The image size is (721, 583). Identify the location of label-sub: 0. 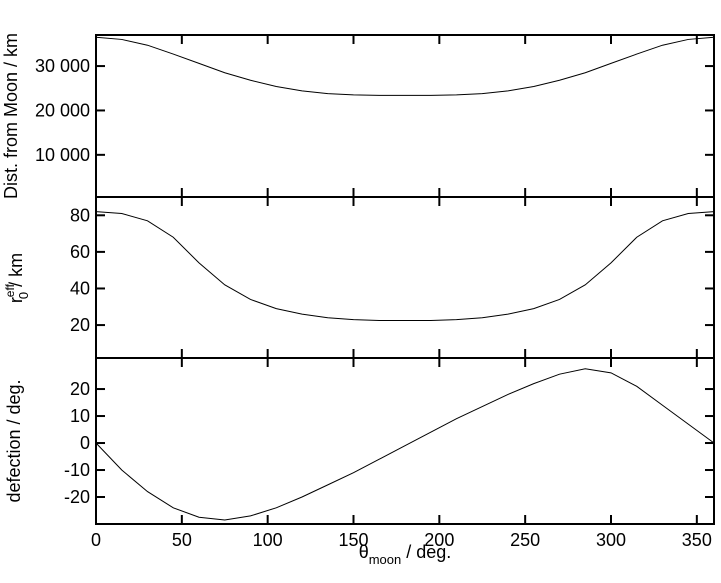
(23, 295).